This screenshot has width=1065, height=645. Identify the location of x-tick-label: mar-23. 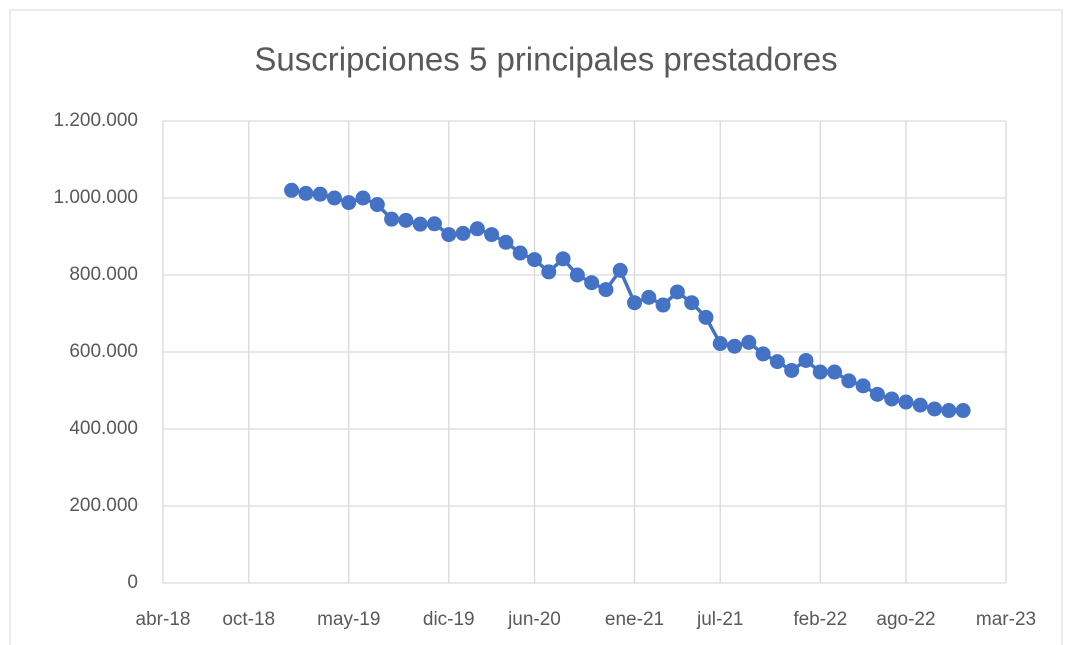
(1006, 619).